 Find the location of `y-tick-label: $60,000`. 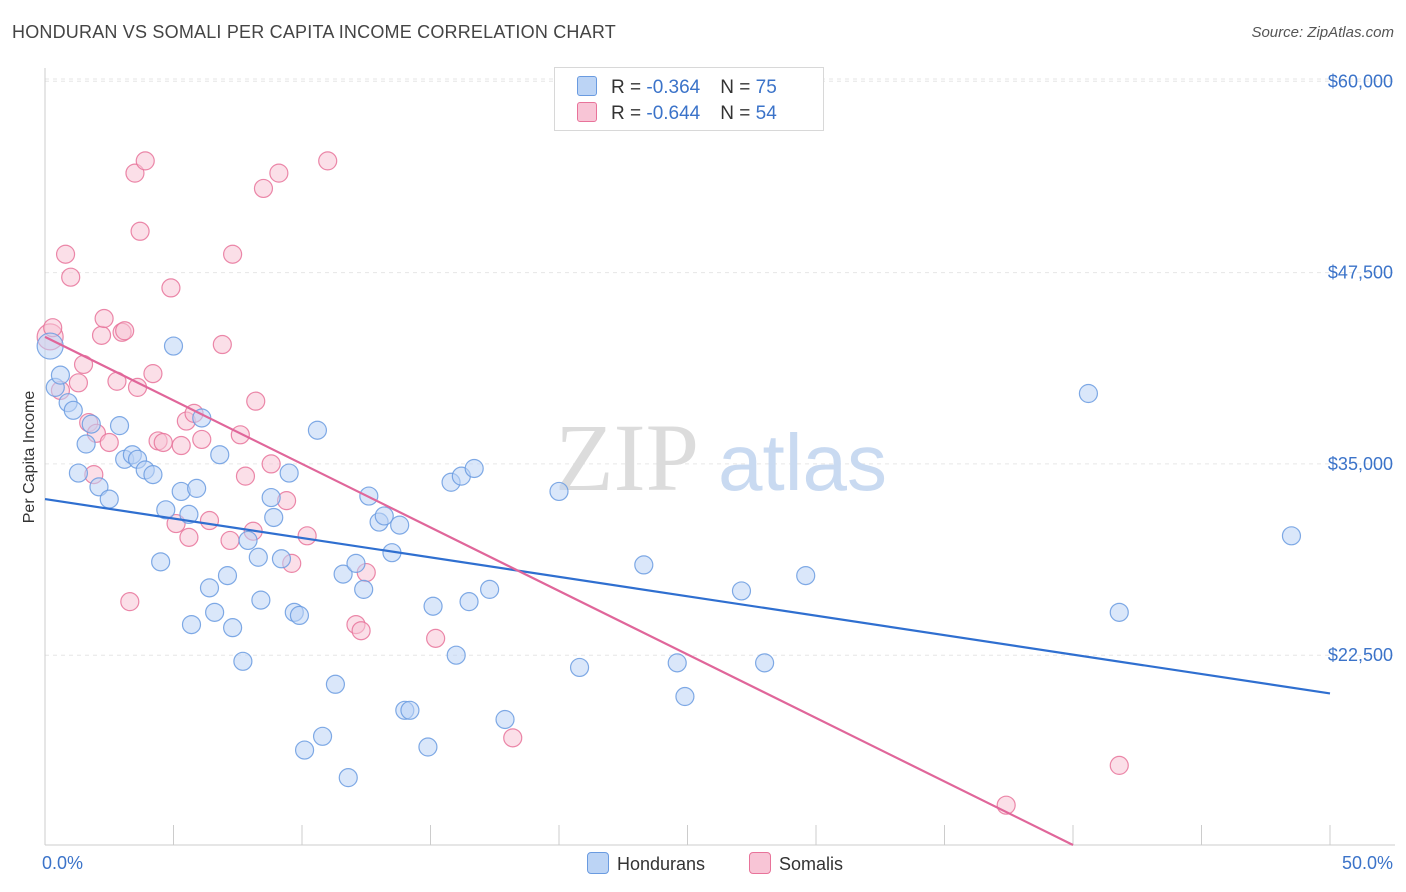

y-tick-label: $60,000 is located at coordinates (1360, 81).